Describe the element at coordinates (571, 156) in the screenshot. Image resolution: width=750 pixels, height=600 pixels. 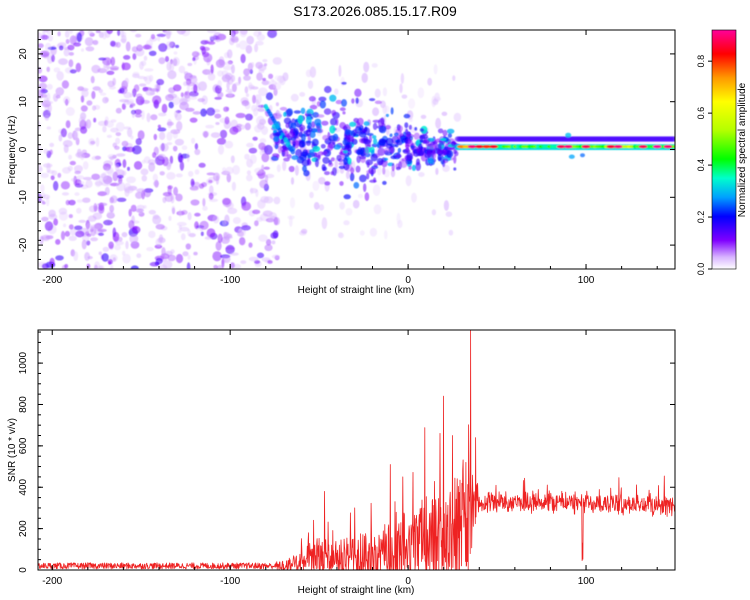
I see `line-bump` at that location.